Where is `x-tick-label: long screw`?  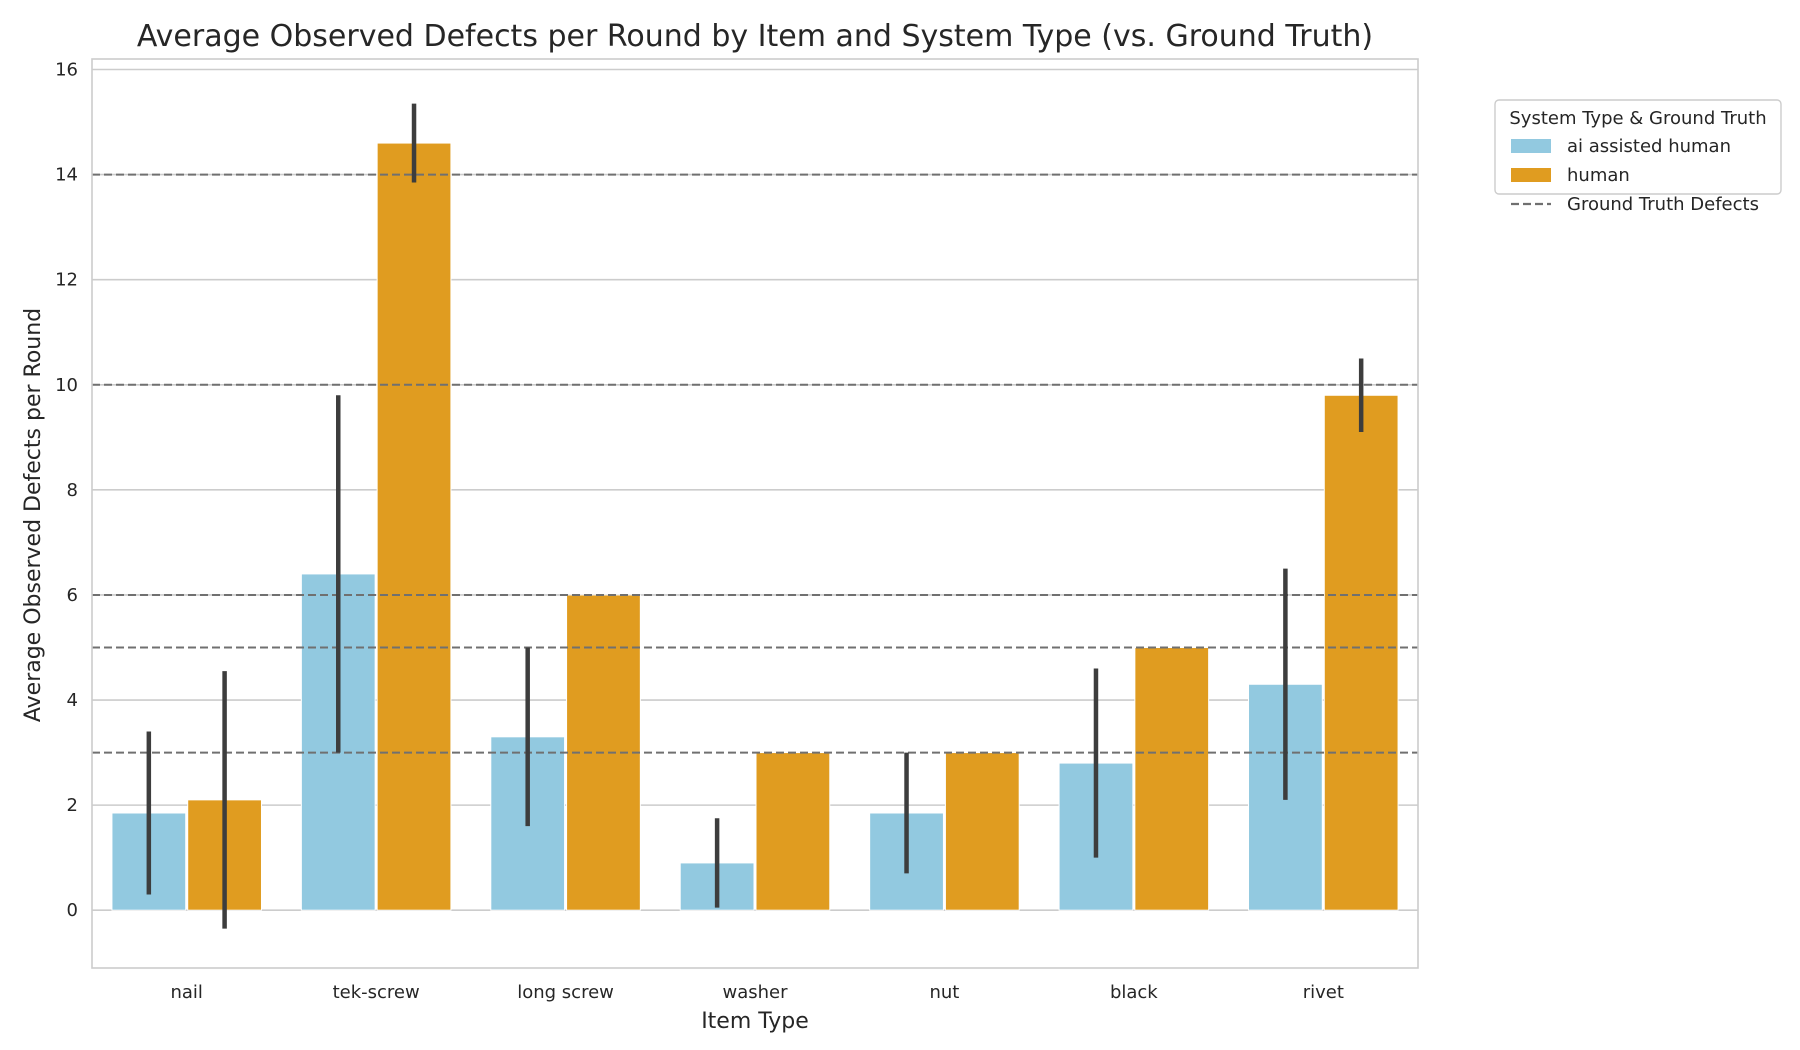
x-tick-label: long screw is located at coordinates (565, 992).